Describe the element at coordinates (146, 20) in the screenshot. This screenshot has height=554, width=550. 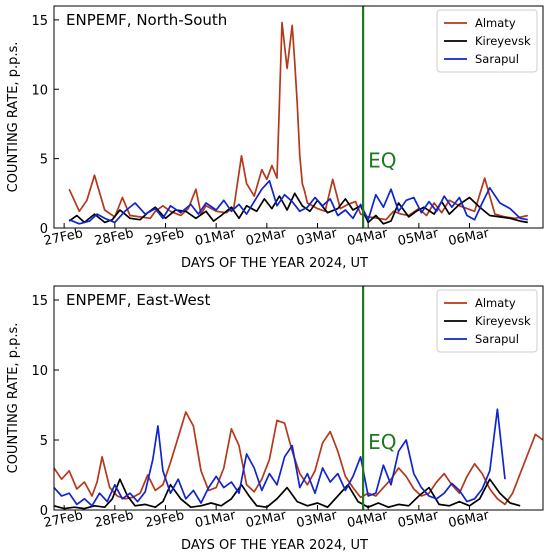
I see `panel-title: ENPEMF, North-South` at that location.